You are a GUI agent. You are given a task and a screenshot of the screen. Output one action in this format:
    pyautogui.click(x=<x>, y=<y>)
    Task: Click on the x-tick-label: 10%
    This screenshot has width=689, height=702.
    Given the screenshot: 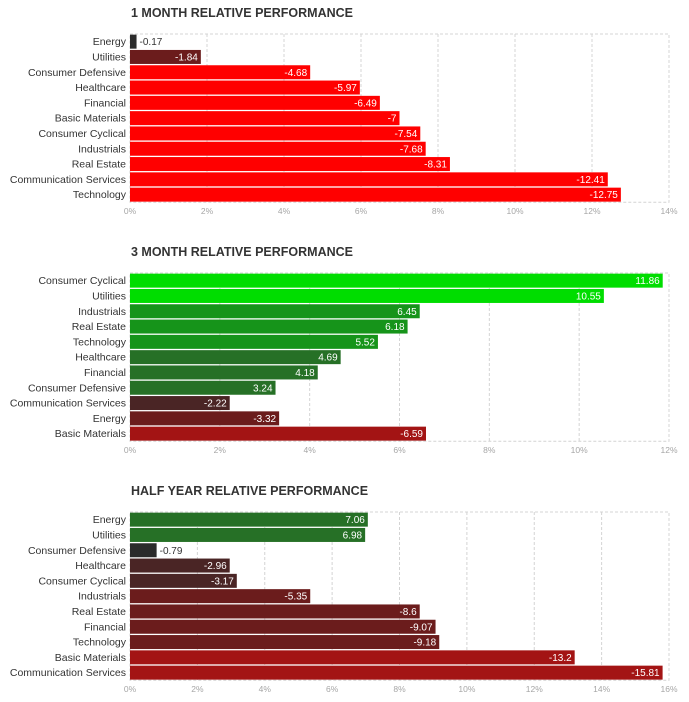 What is the action you would take?
    pyautogui.click(x=579, y=450)
    